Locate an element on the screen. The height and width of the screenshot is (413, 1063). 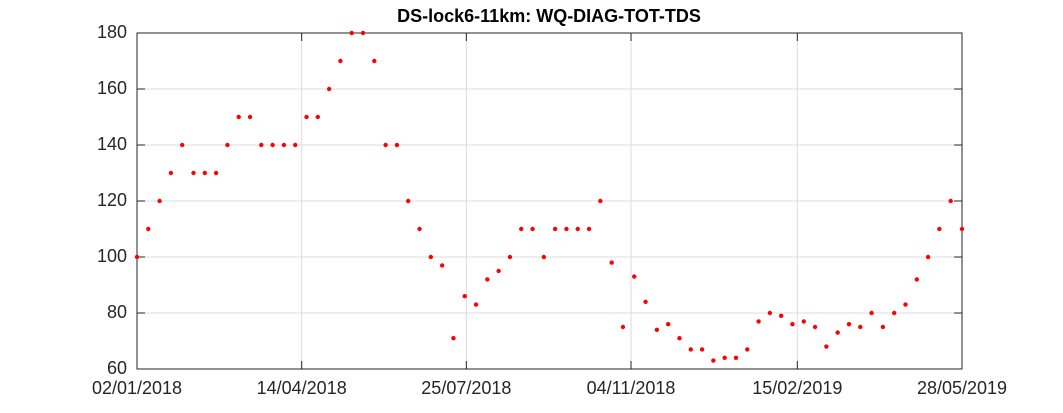
x-tick-label: 14/04/2018 is located at coordinates (302, 388).